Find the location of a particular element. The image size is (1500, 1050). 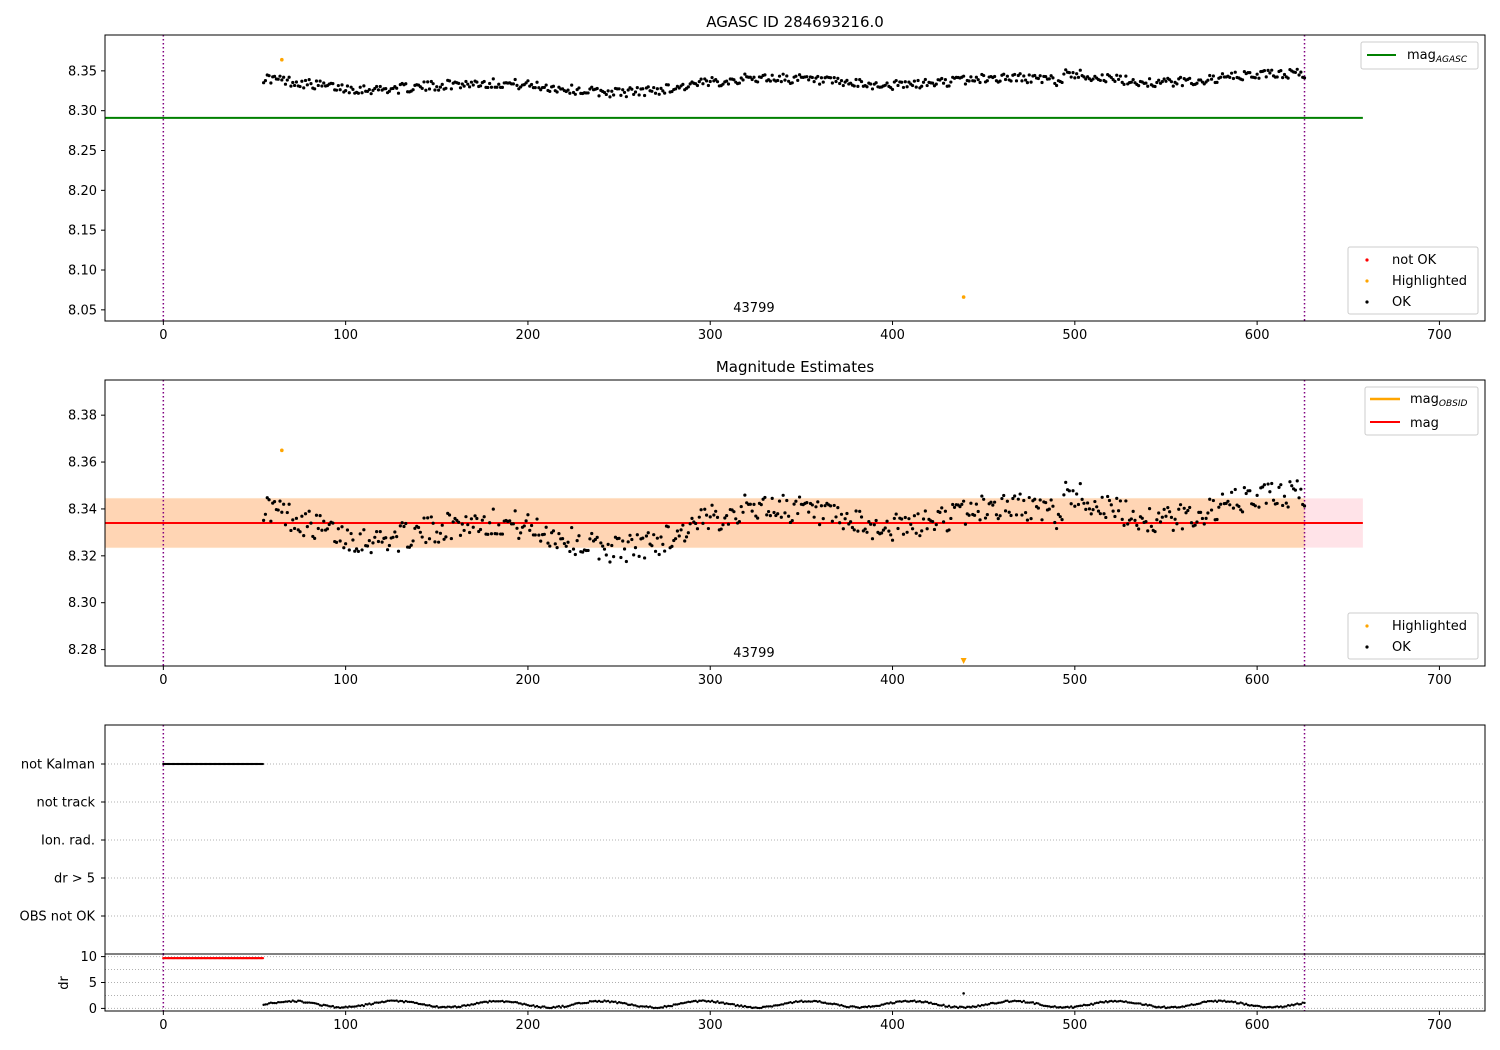

legend-highlighted-label: Highlighted is located at coordinates (1429, 281).